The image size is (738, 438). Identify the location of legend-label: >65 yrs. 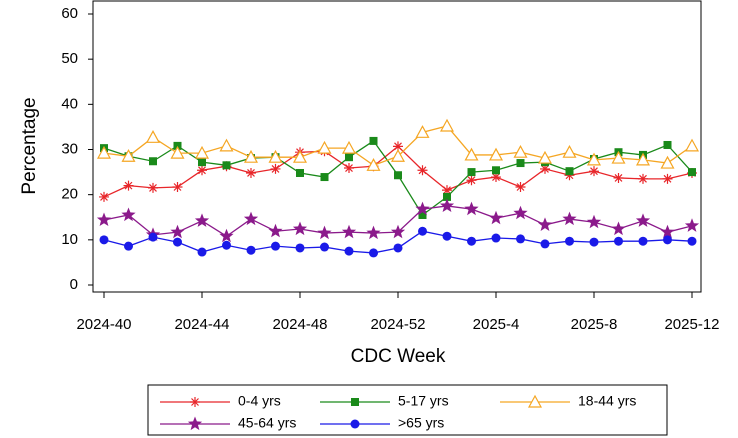
(421, 423).